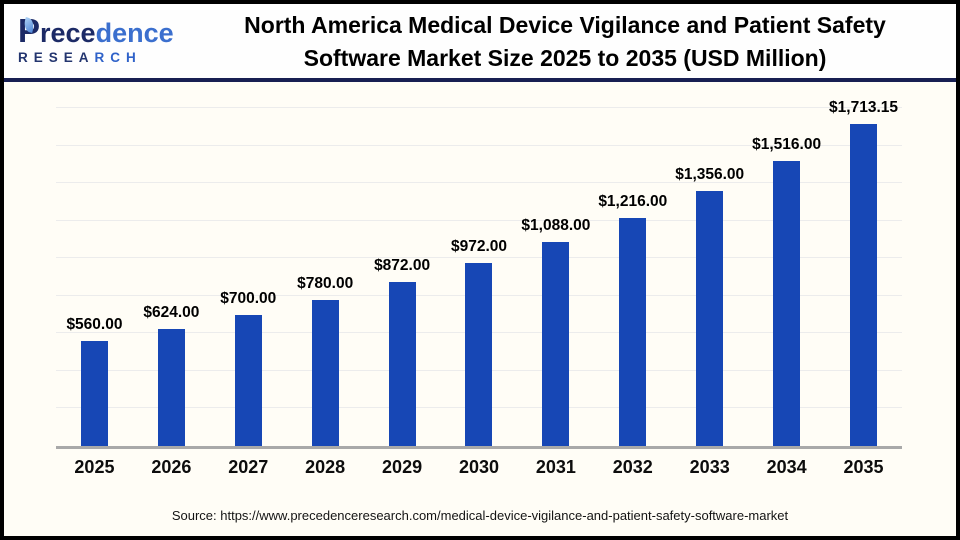  What do you see at coordinates (94, 324) in the screenshot?
I see `bar-value-label: $560.00` at bounding box center [94, 324].